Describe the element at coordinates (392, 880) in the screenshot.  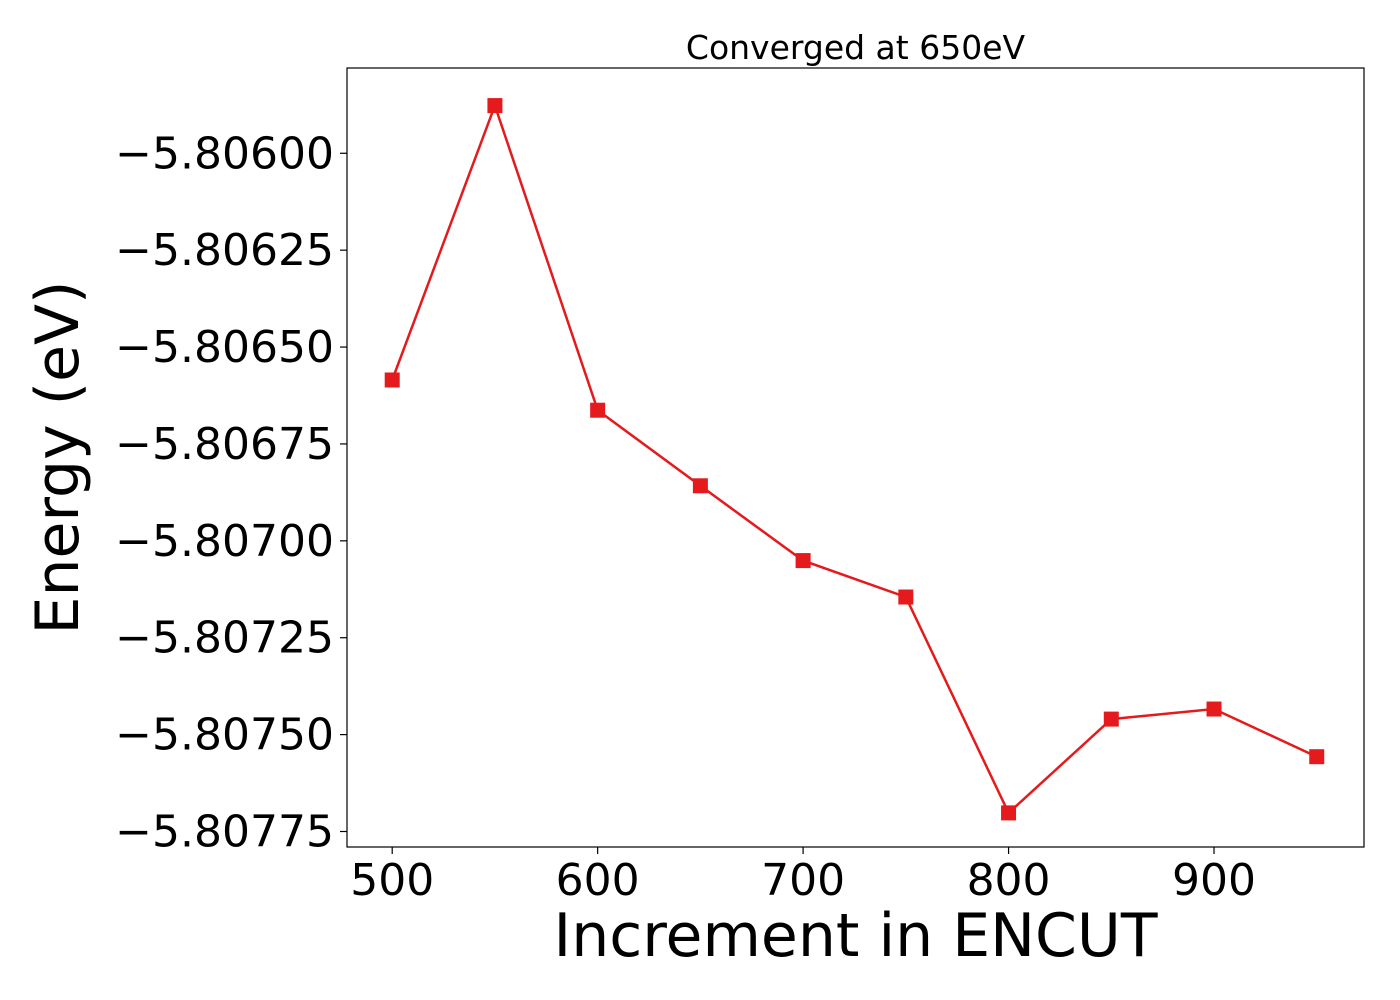
I see `x-tick-label: 500` at that location.